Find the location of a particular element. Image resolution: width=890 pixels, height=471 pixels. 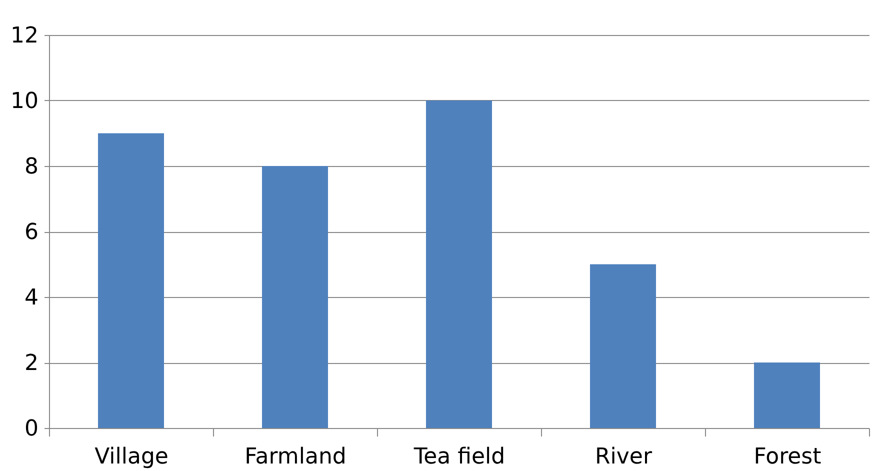

y-tick-label: 0 is located at coordinates (31, 429).